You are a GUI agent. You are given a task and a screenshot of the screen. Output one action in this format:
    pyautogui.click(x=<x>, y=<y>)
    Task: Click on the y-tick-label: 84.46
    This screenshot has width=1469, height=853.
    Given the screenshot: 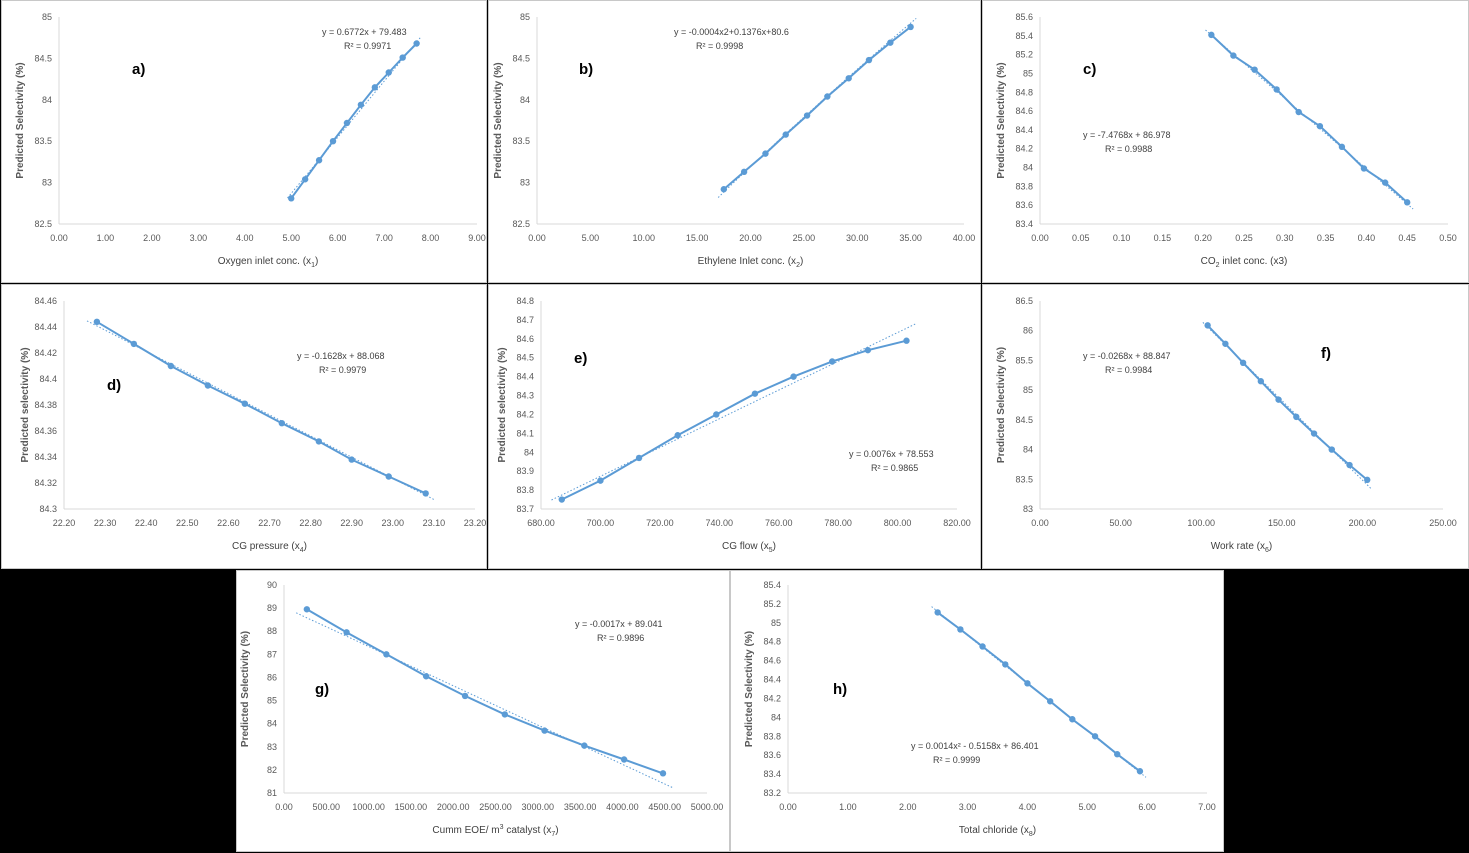 What is the action you would take?
    pyautogui.click(x=45, y=301)
    